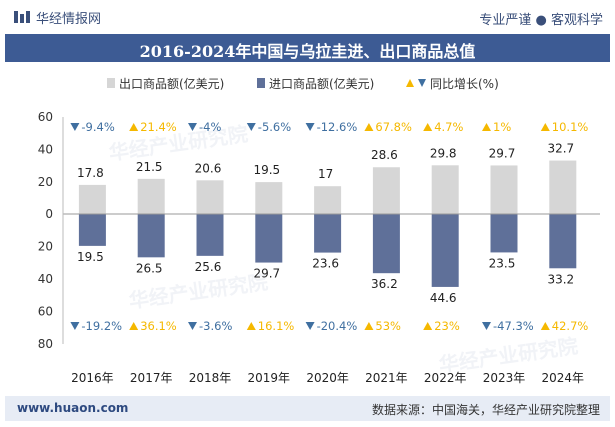 Image resolution: width=615 pixels, height=427 pixels. What do you see at coordinates (325, 174) in the screenshot?
I see `export-value-label: 17` at bounding box center [325, 174].